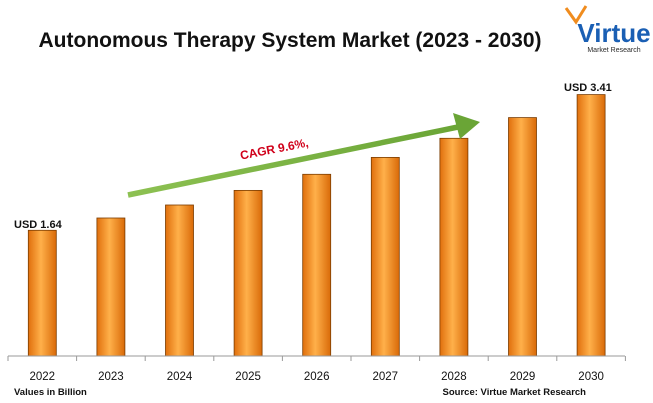  I want to click on x-tick-label-2023: 2023, so click(111, 377).